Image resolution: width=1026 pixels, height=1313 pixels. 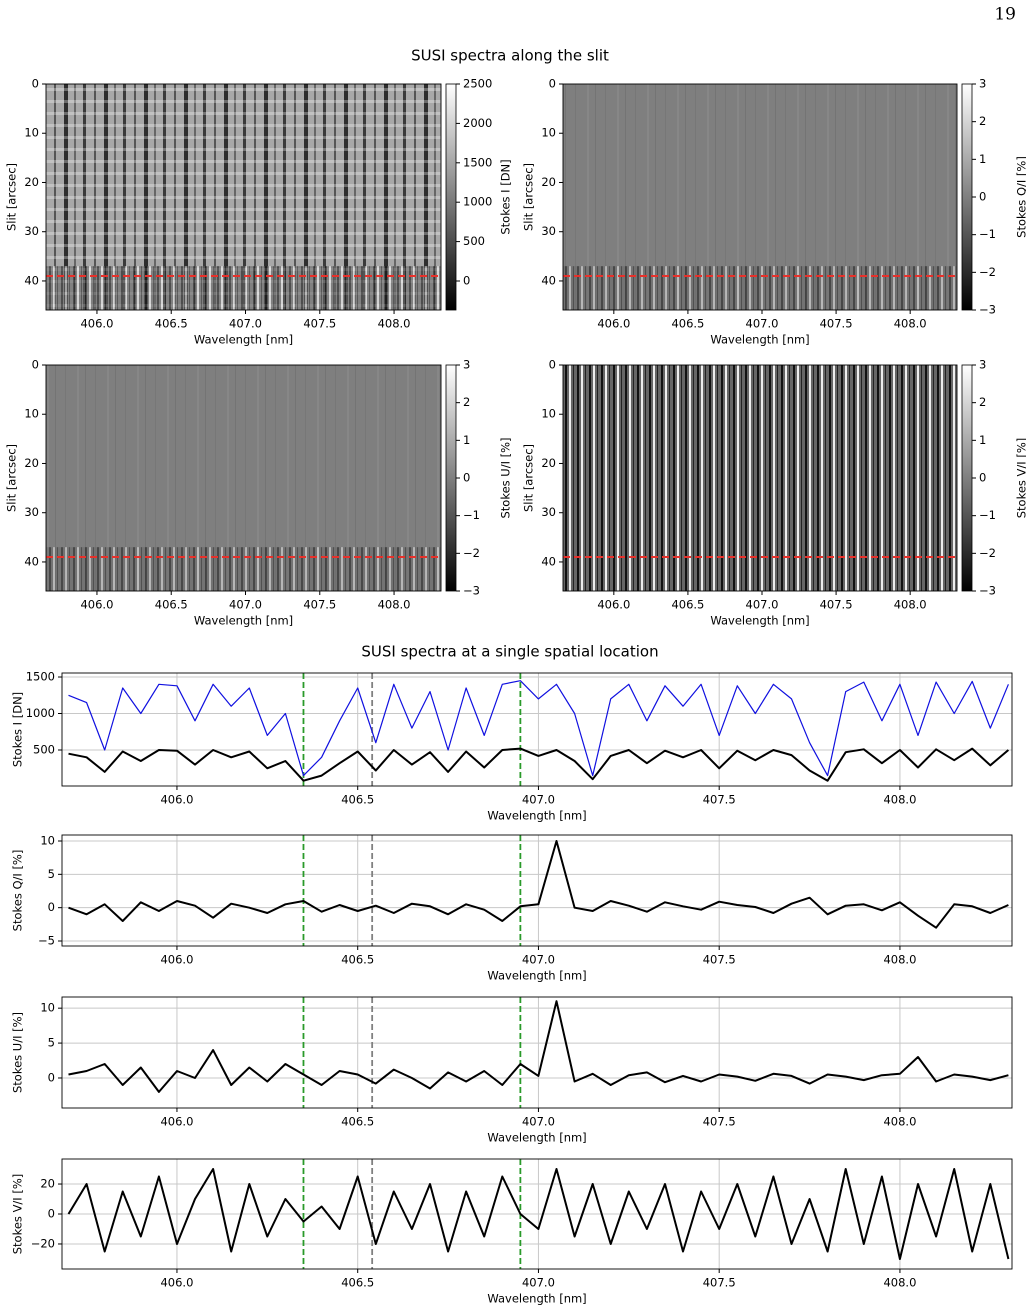 I want to click on colorbar-label: Stokes I [DN], so click(x=506, y=196).